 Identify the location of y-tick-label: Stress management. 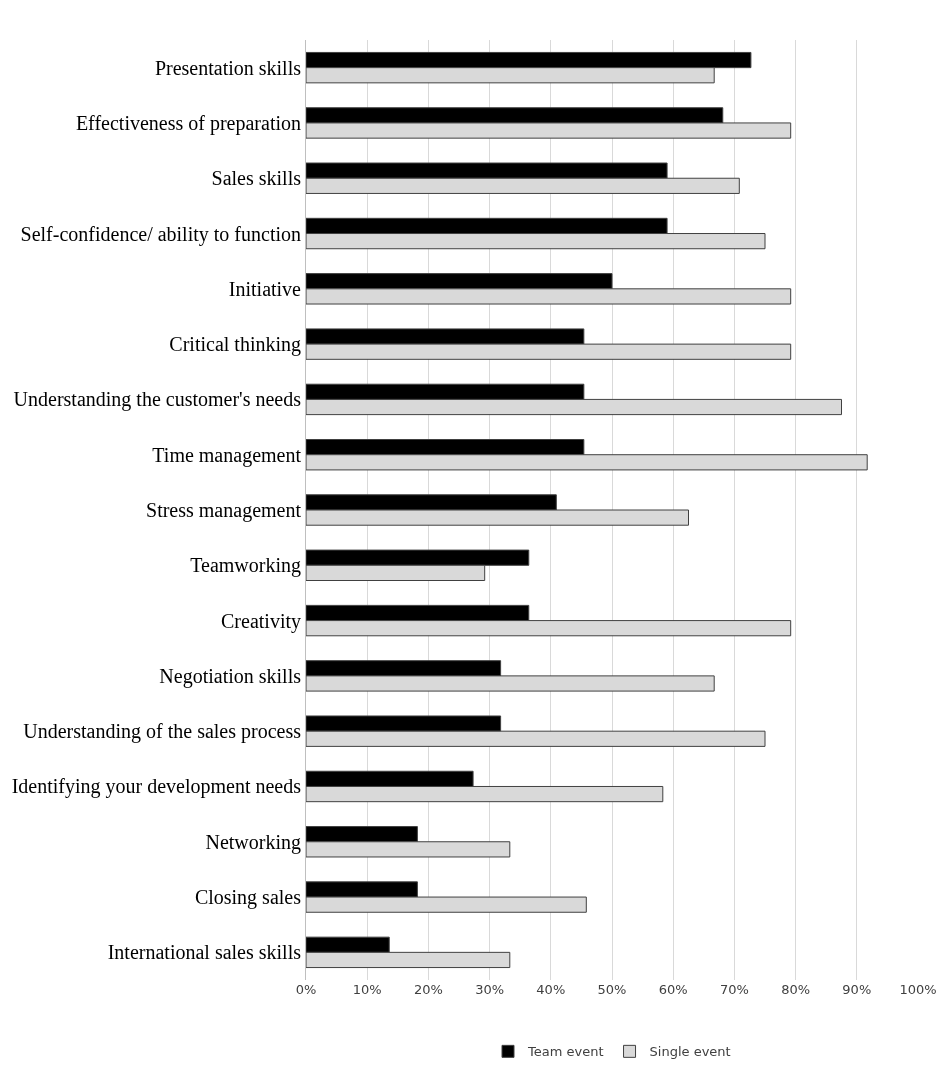
(224, 510).